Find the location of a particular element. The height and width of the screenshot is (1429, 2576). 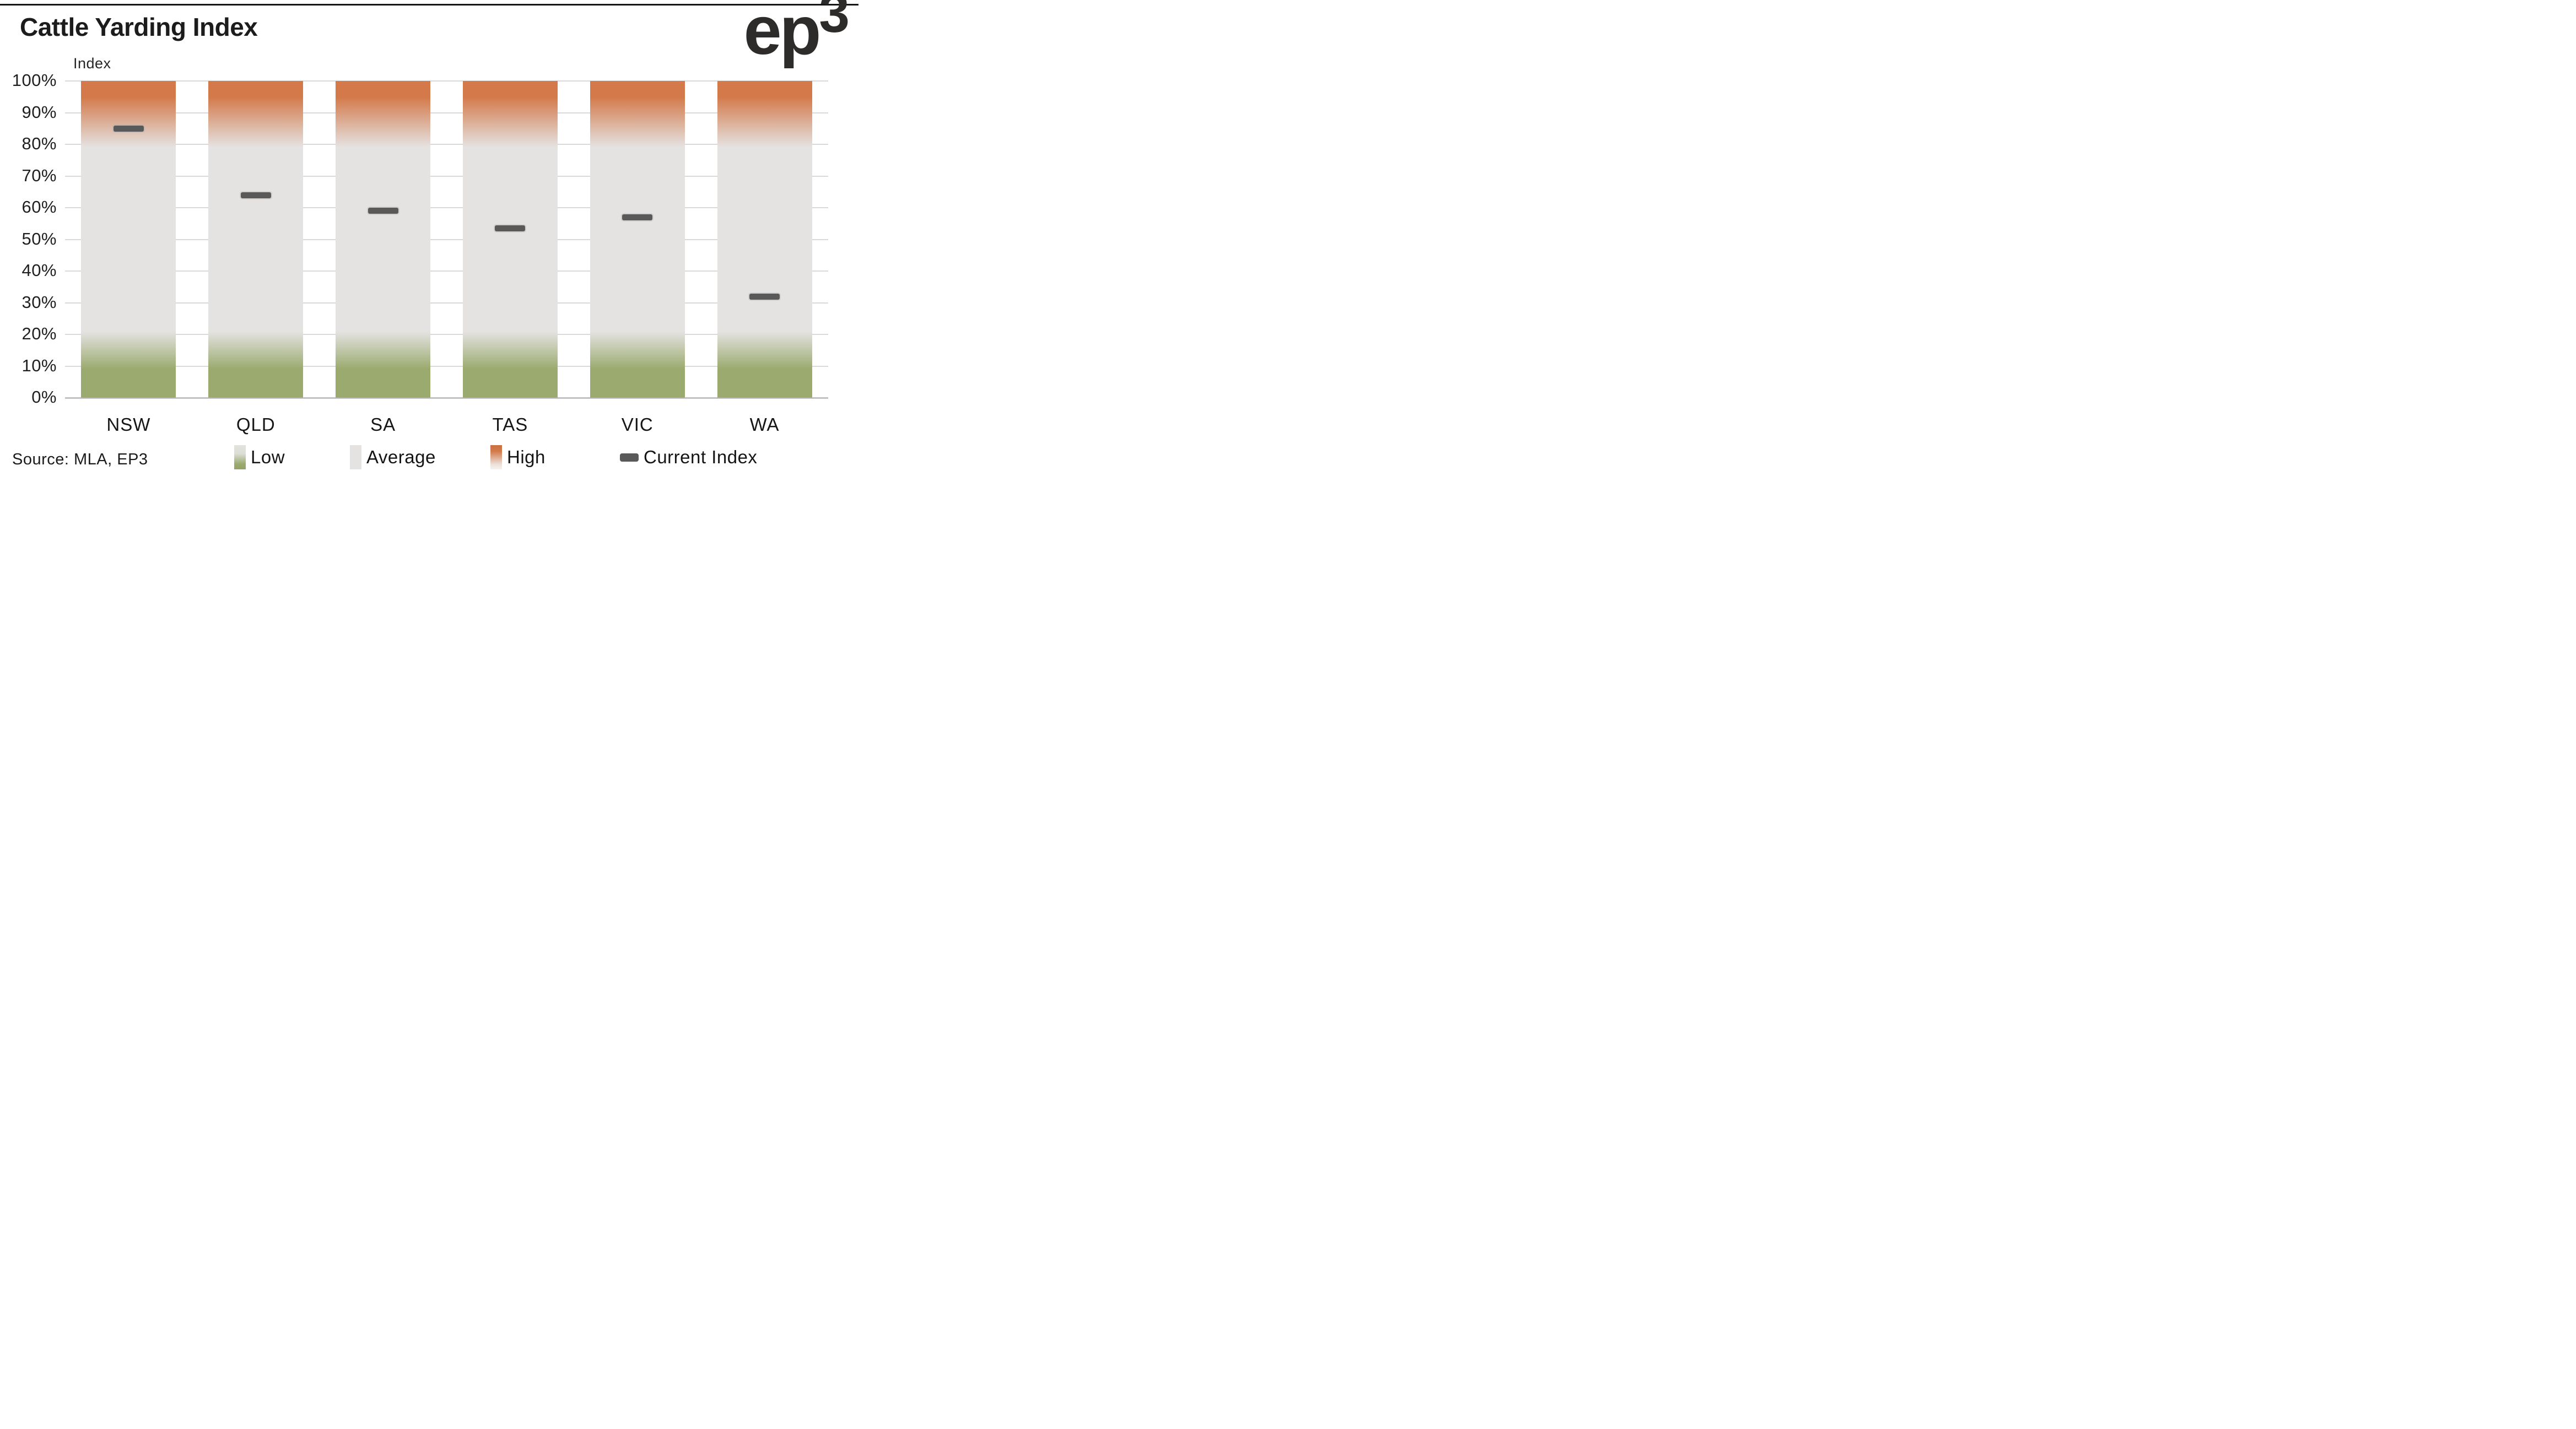

y-axis-tick-label: 60% is located at coordinates (39, 206).